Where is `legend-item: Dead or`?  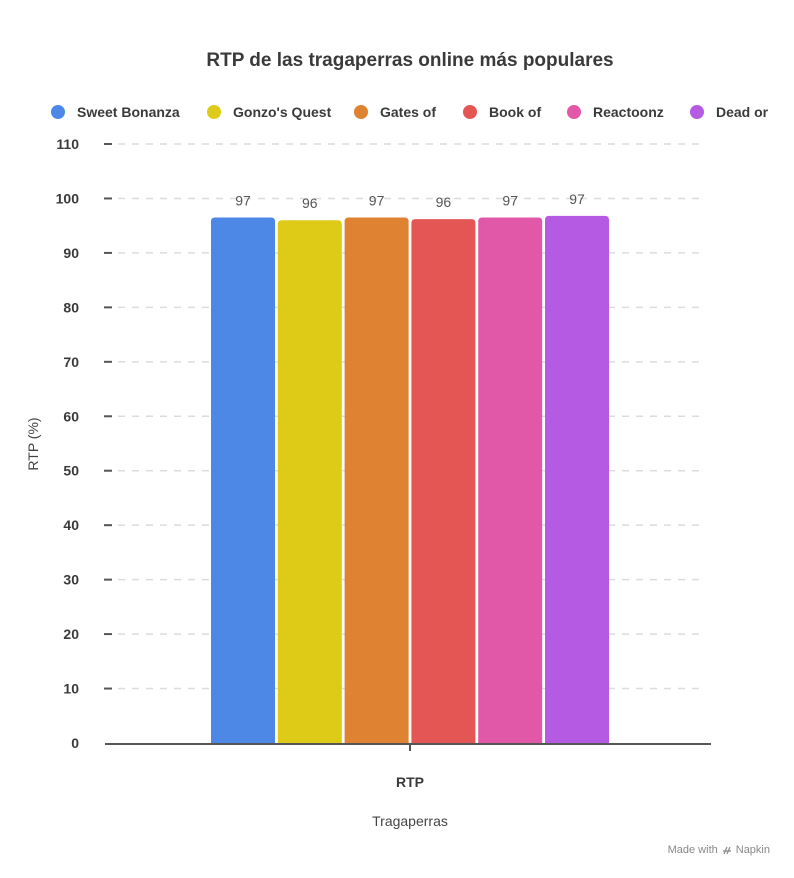 legend-item: Dead or is located at coordinates (729, 112).